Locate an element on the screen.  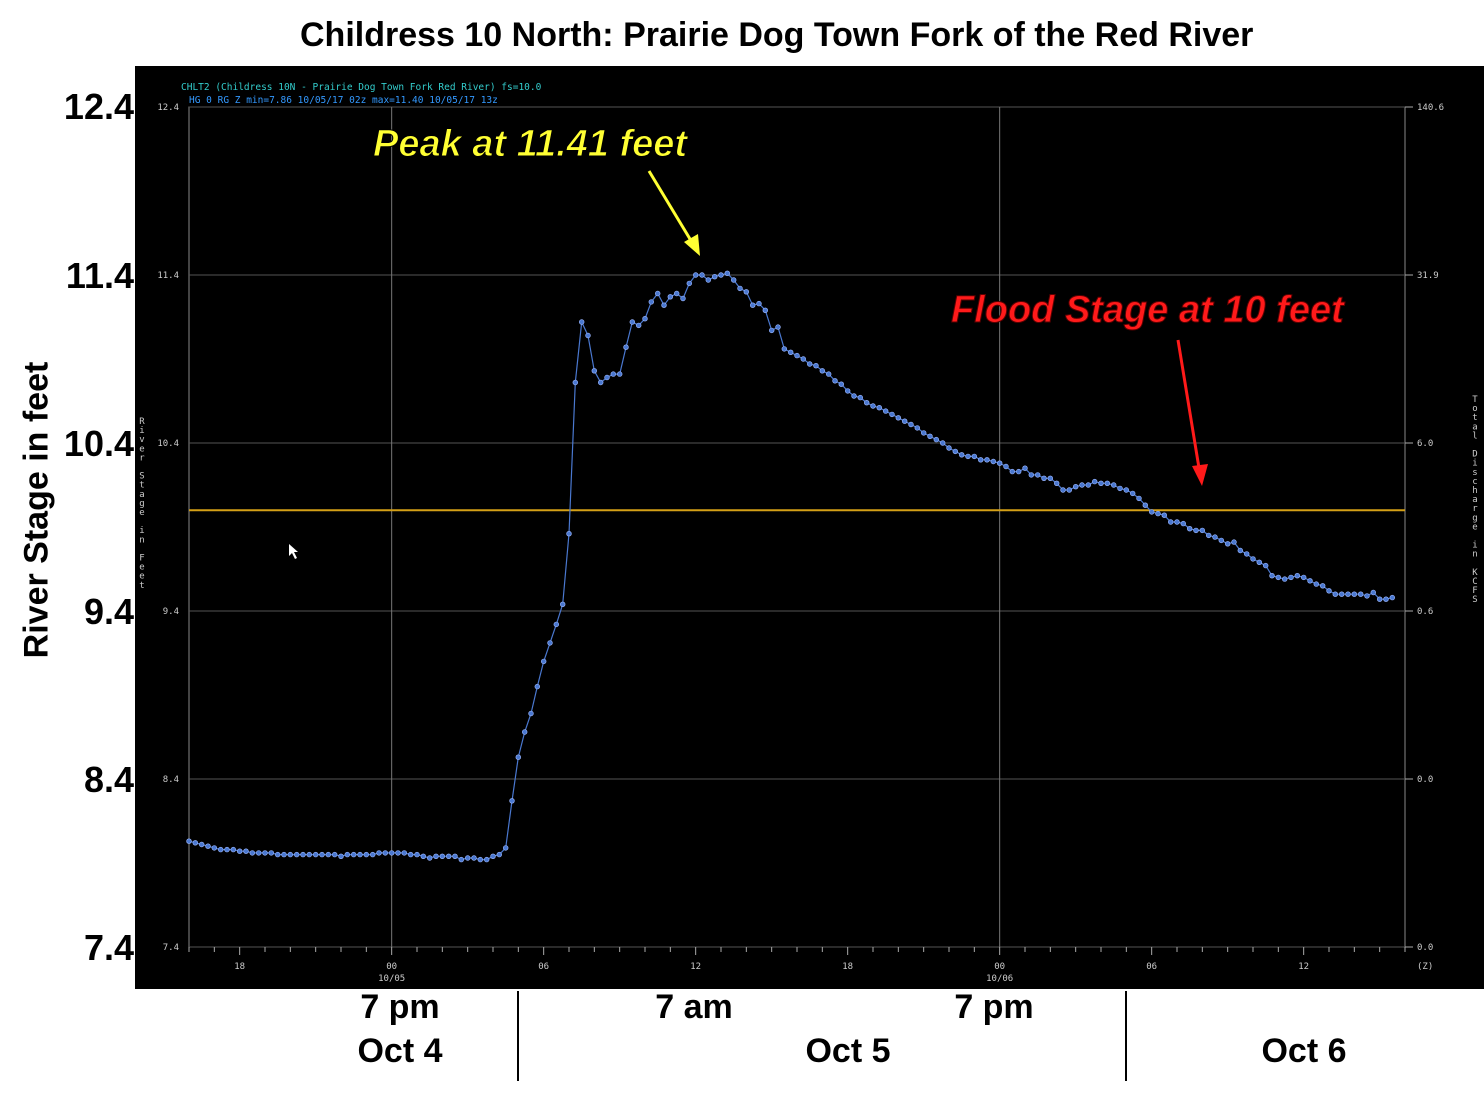
x-tick-label: 18 is located at coordinates (847, 967).